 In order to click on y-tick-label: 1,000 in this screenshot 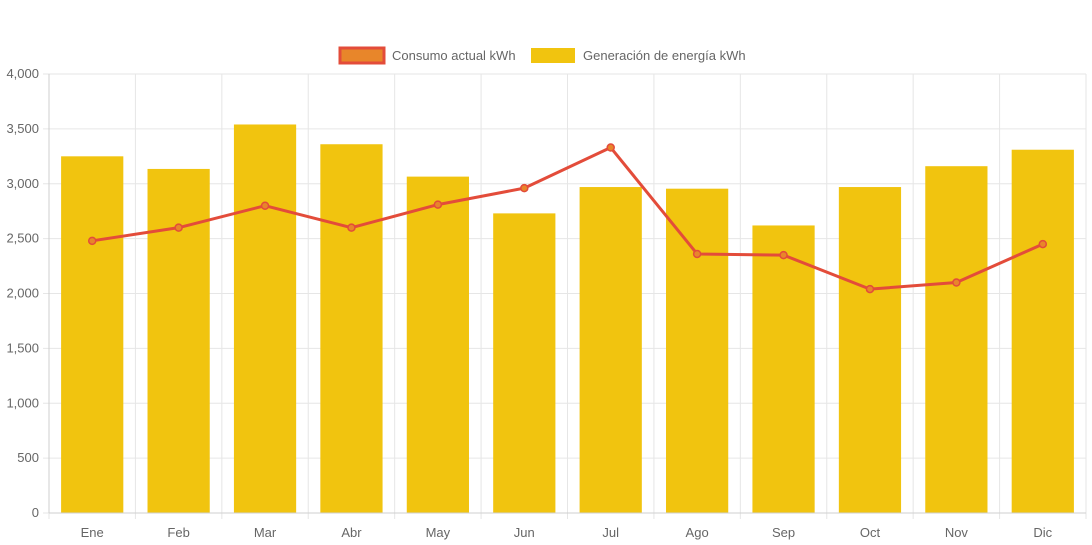, I will do `click(22, 402)`.